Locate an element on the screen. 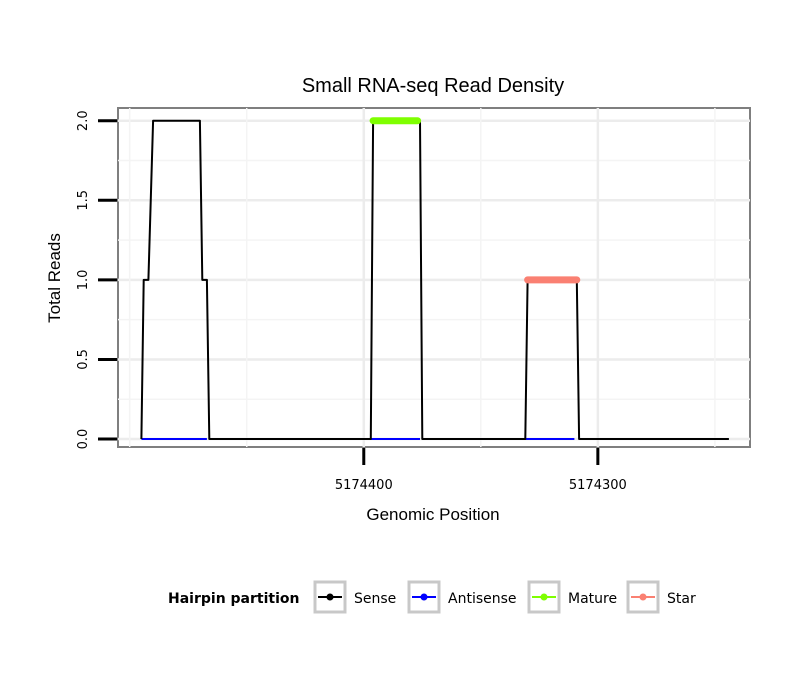 The width and height of the screenshot is (810, 690). legend-item-antisense: Antisense is located at coordinates (462, 597).